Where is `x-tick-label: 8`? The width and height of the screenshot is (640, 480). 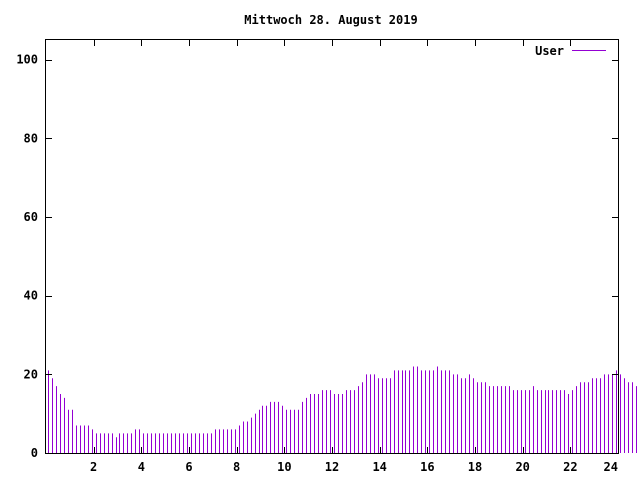
x-tick-label: 8 is located at coordinates (236, 467).